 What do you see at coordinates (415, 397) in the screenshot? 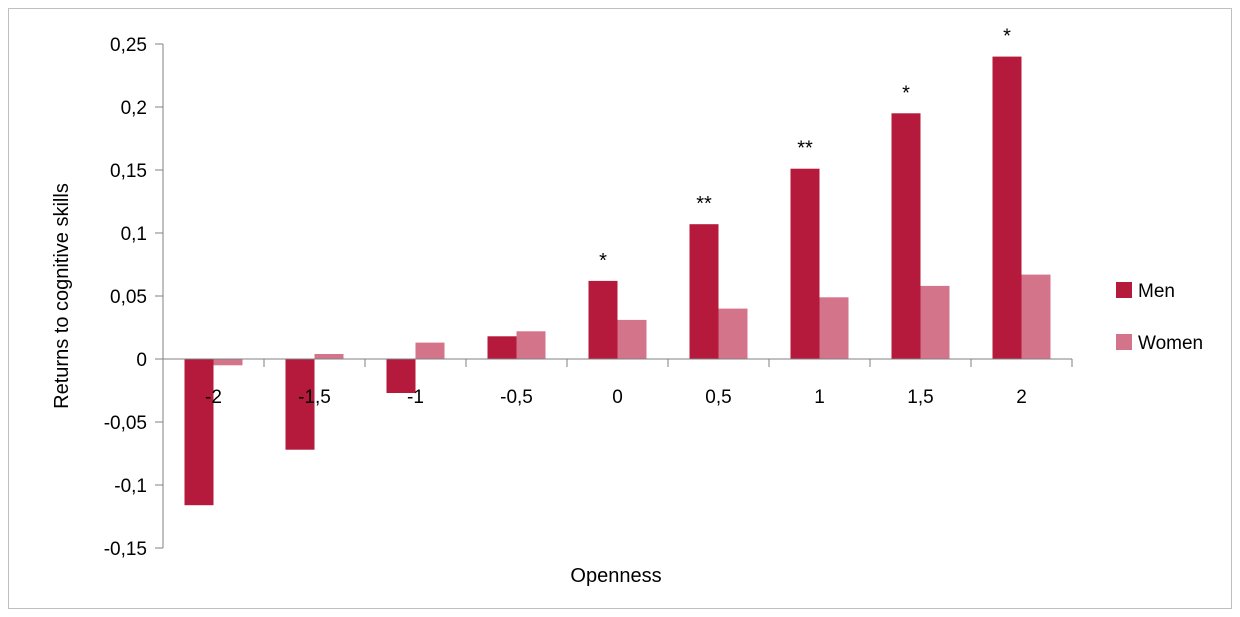
I see `x-tick-label-2: -1` at bounding box center [415, 397].